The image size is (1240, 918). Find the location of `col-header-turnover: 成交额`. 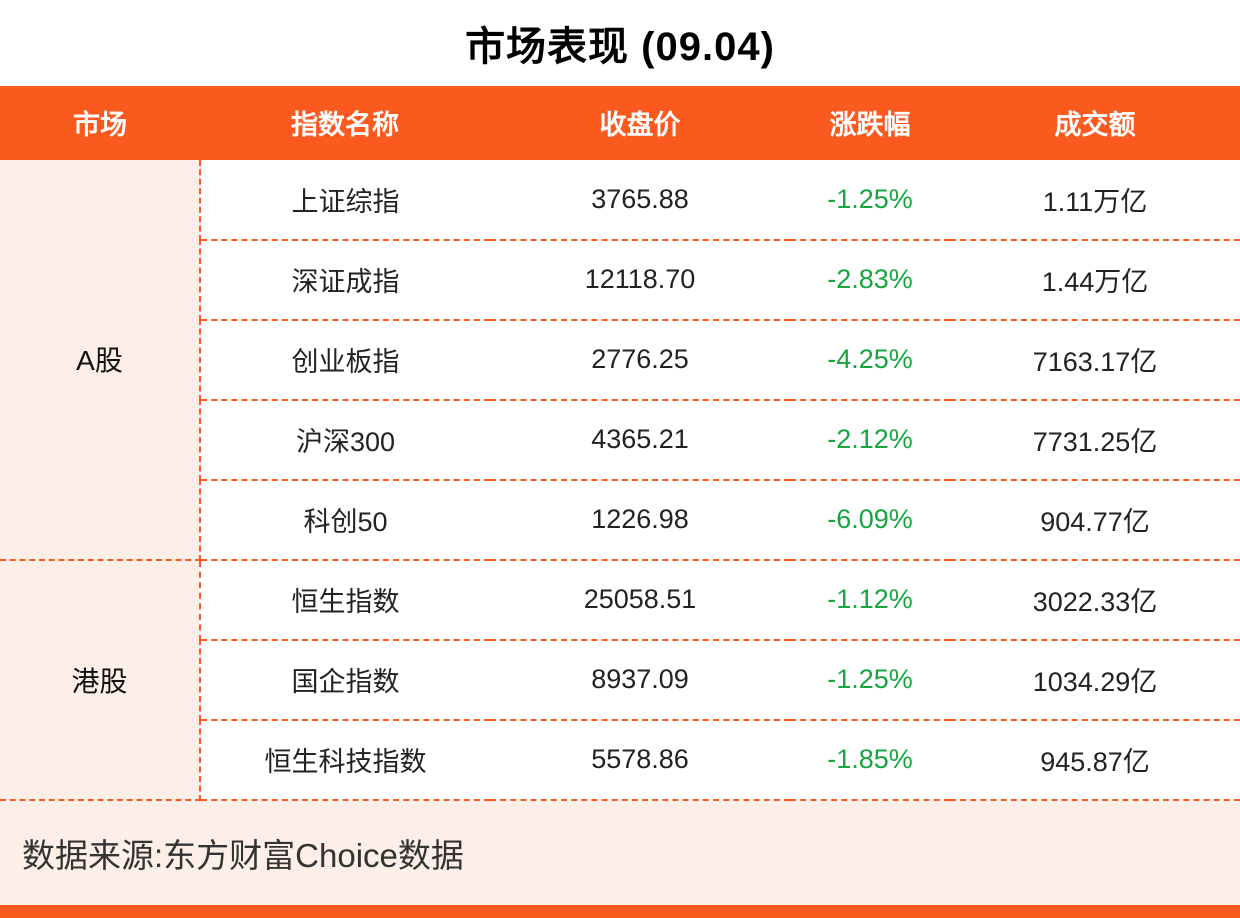

col-header-turnover: 成交额 is located at coordinates (1095, 122).